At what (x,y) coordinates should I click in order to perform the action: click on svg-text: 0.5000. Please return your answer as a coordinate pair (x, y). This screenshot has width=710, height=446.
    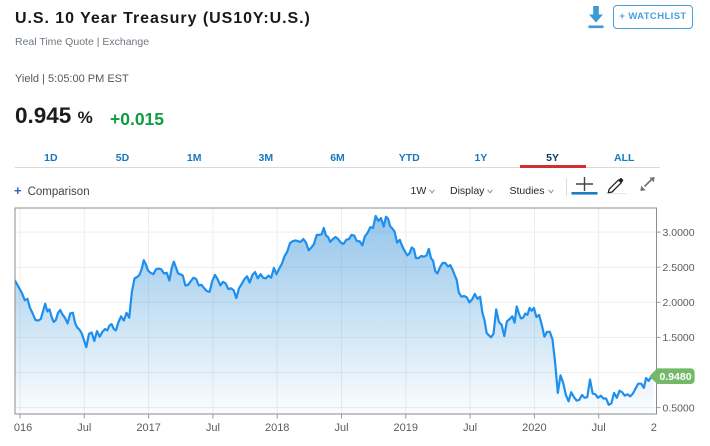
    Looking at the image, I should click on (679, 408).